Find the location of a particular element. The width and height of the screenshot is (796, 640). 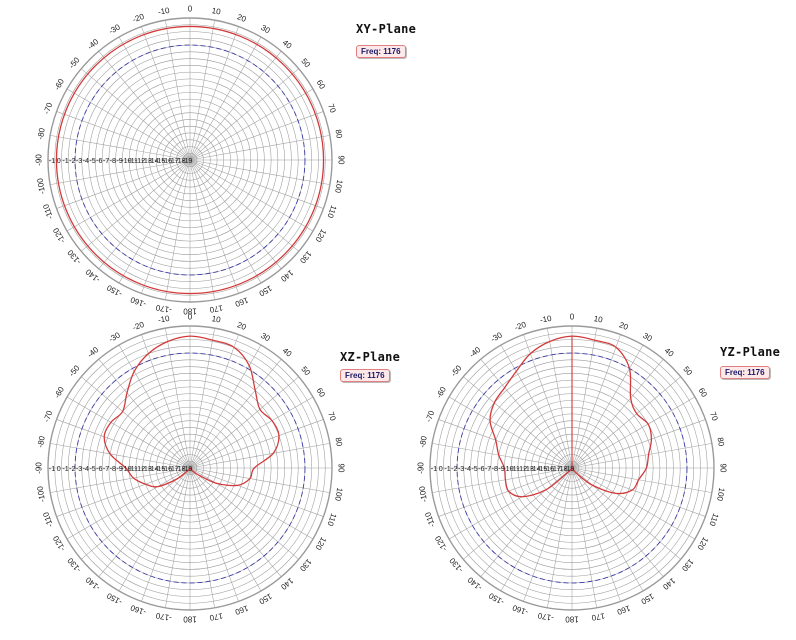

radial-tick-label: -6 is located at coordinates (99, 468).